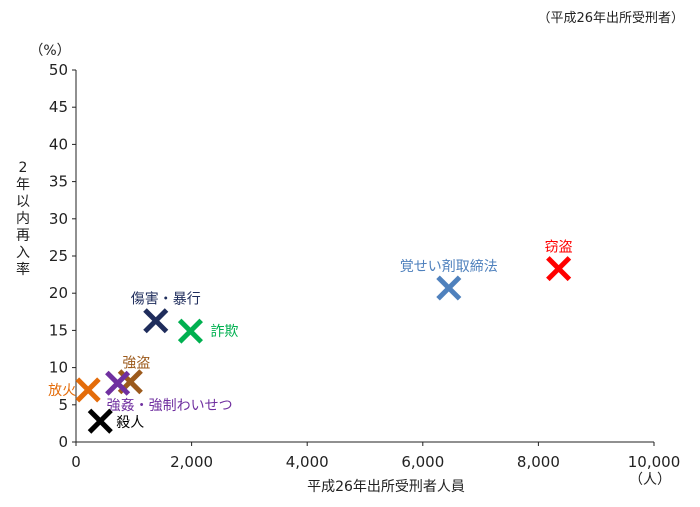  Describe the element at coordinates (559, 248) in the screenshot. I see `data-point-label: 窃盗` at that location.